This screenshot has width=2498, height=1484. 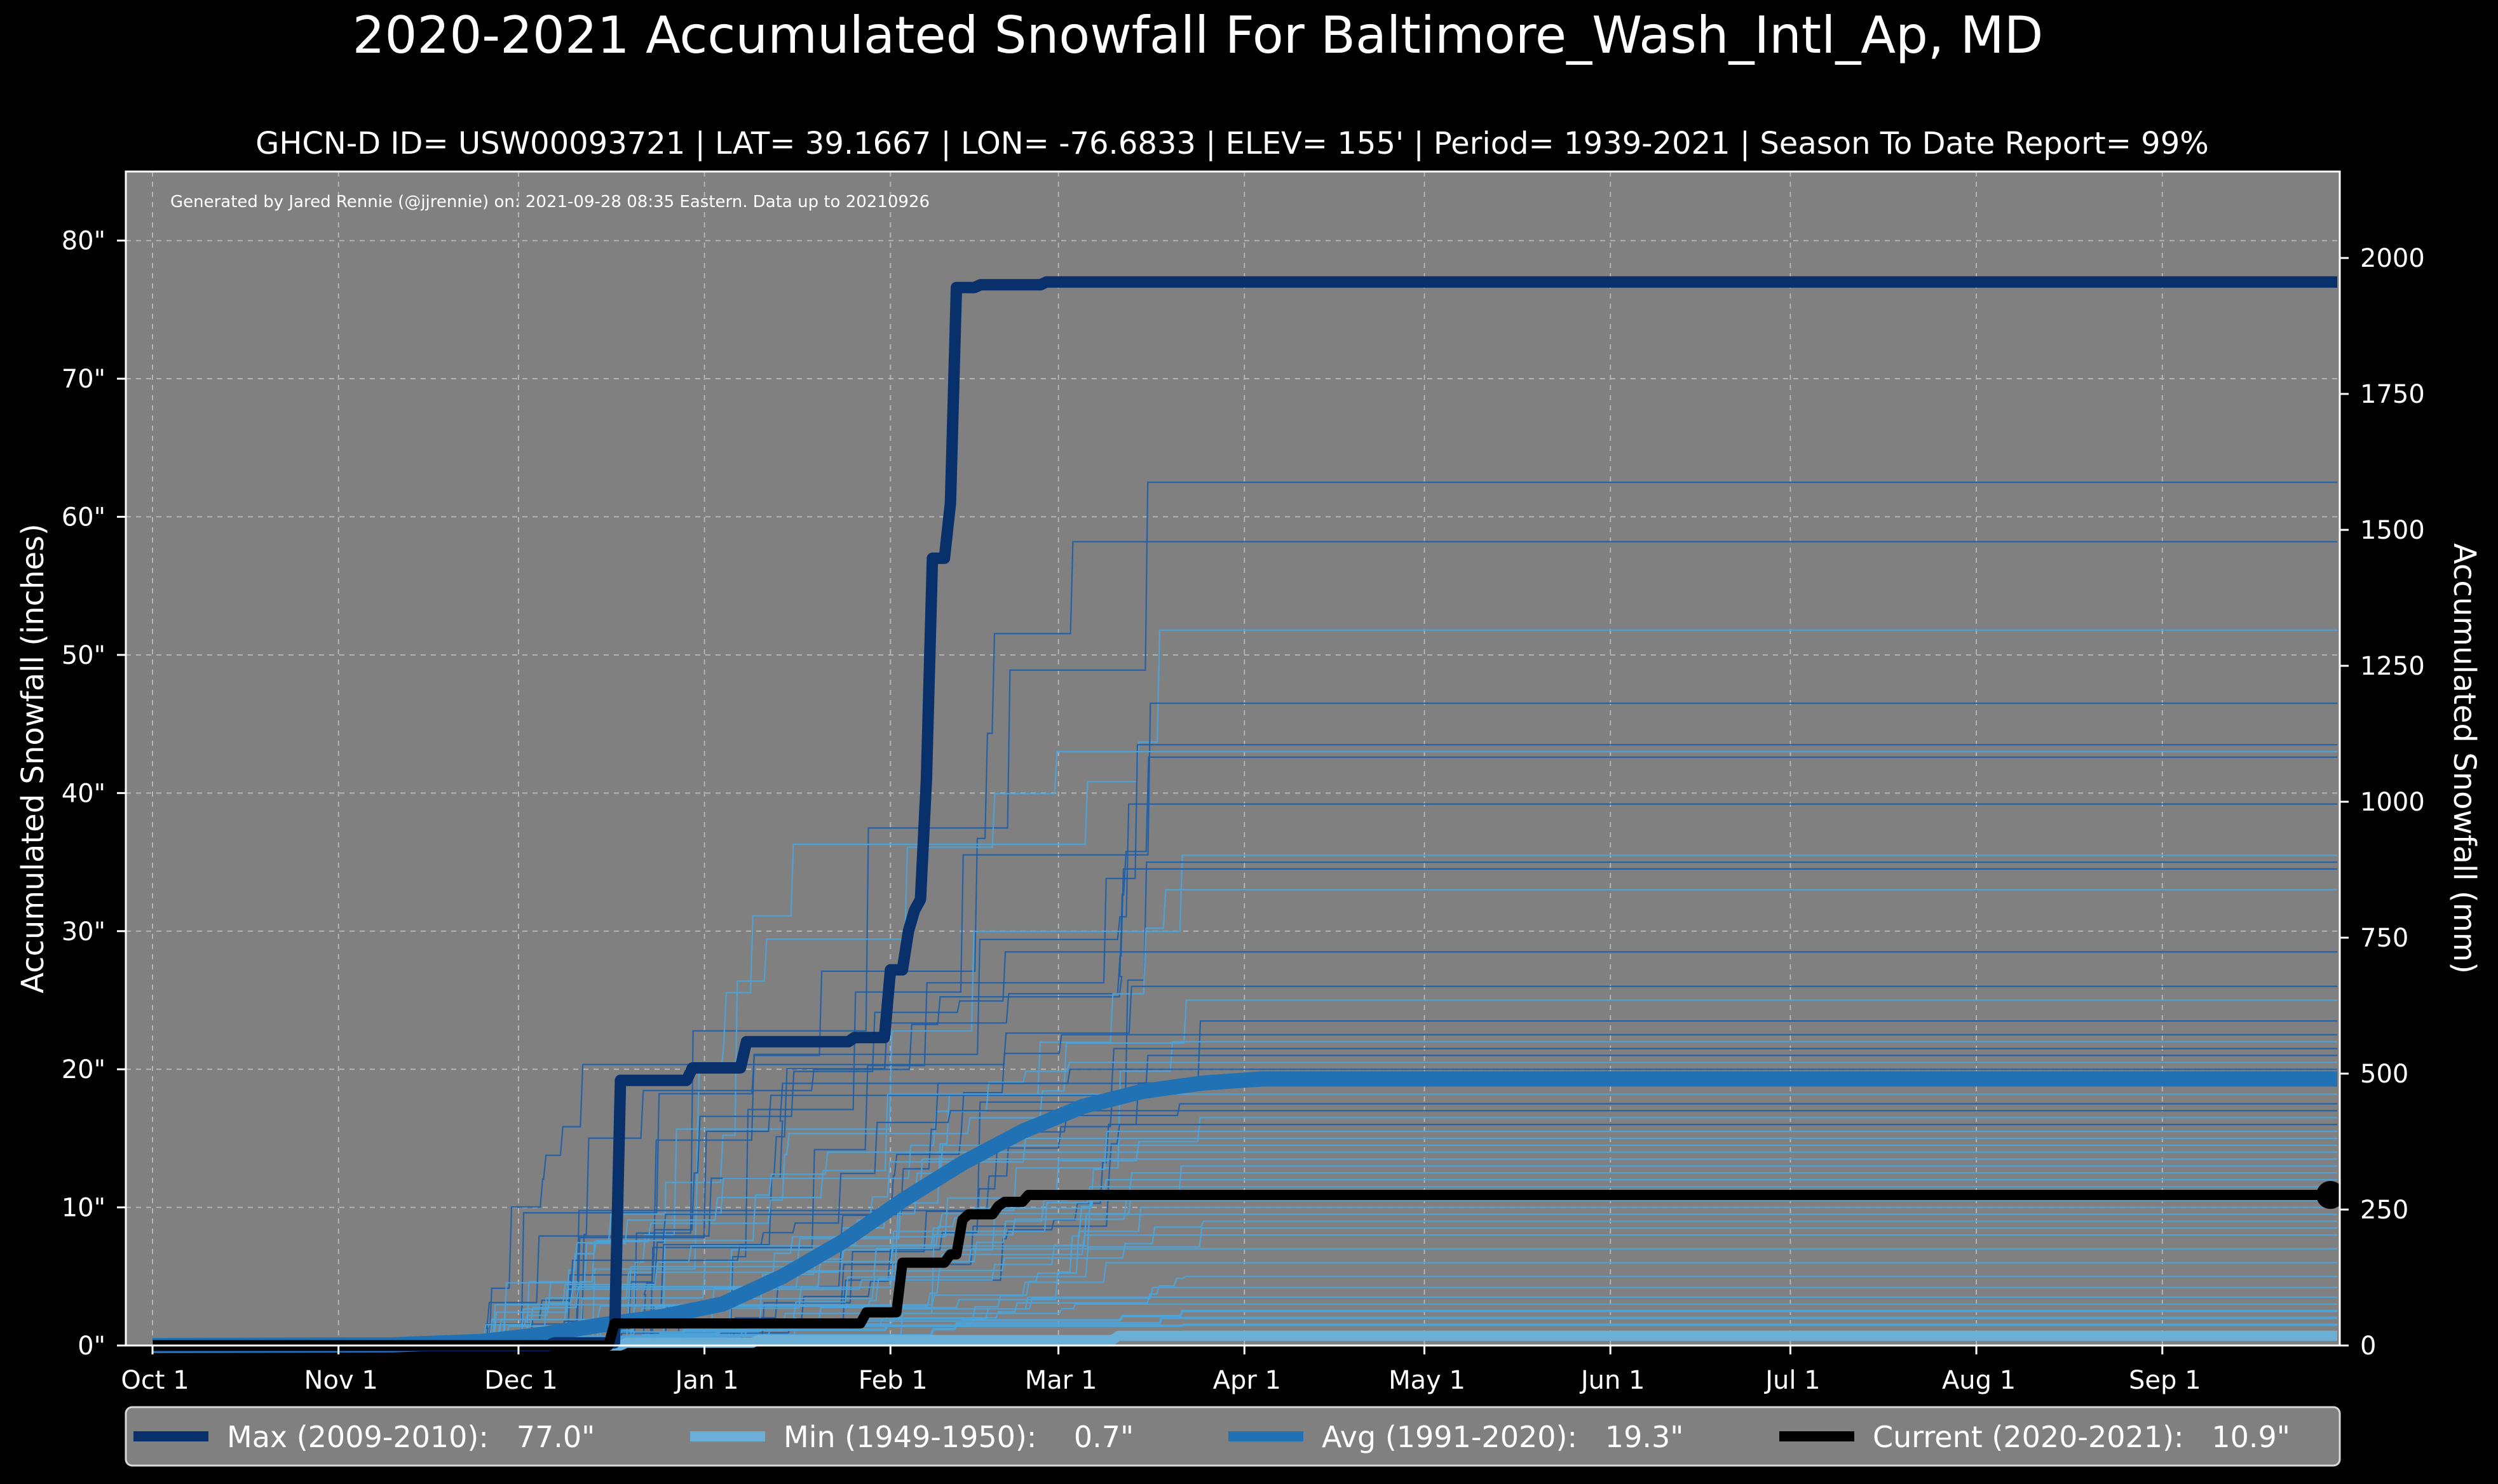 I want to click on x-tick-label: Dec 1, so click(x=521, y=1380).